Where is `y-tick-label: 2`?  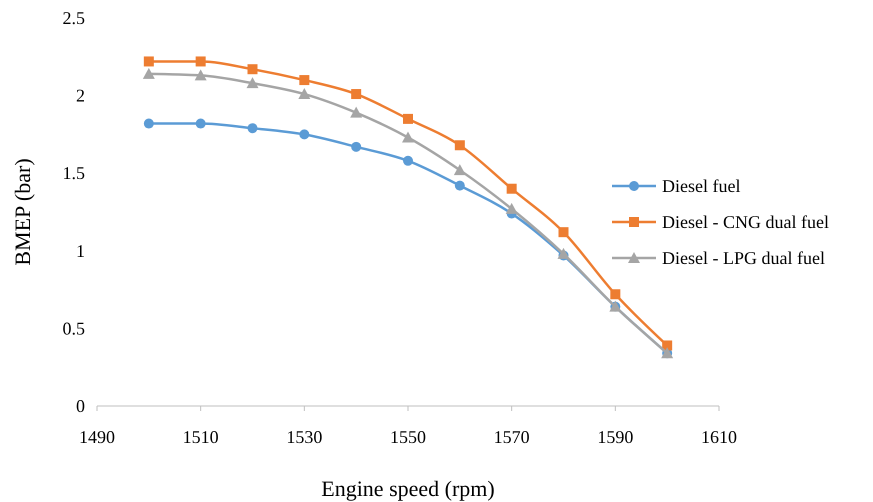 y-tick-label: 2 is located at coordinates (80, 96).